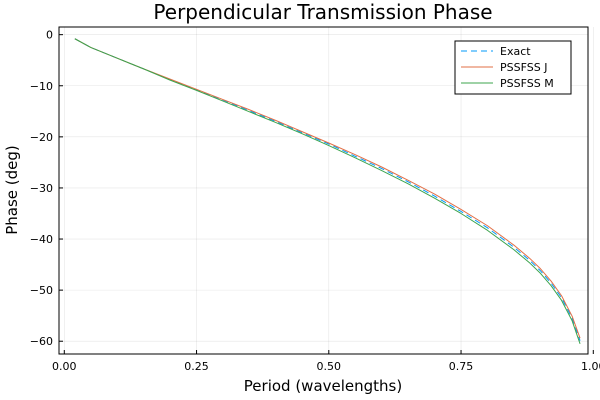 The height and width of the screenshot is (400, 600). Describe the element at coordinates (41, 86) in the screenshot. I see `y-tick-label: −10` at that location.